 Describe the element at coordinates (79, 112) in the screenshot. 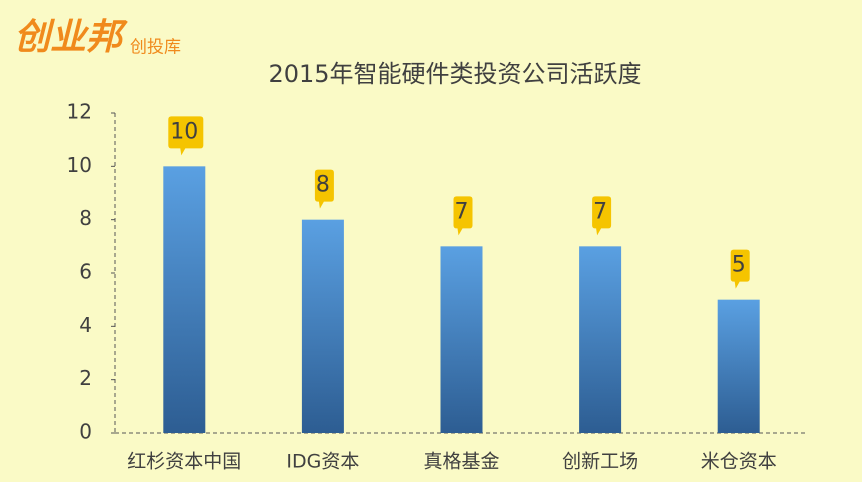

I see `y-tick-label: 12` at that location.